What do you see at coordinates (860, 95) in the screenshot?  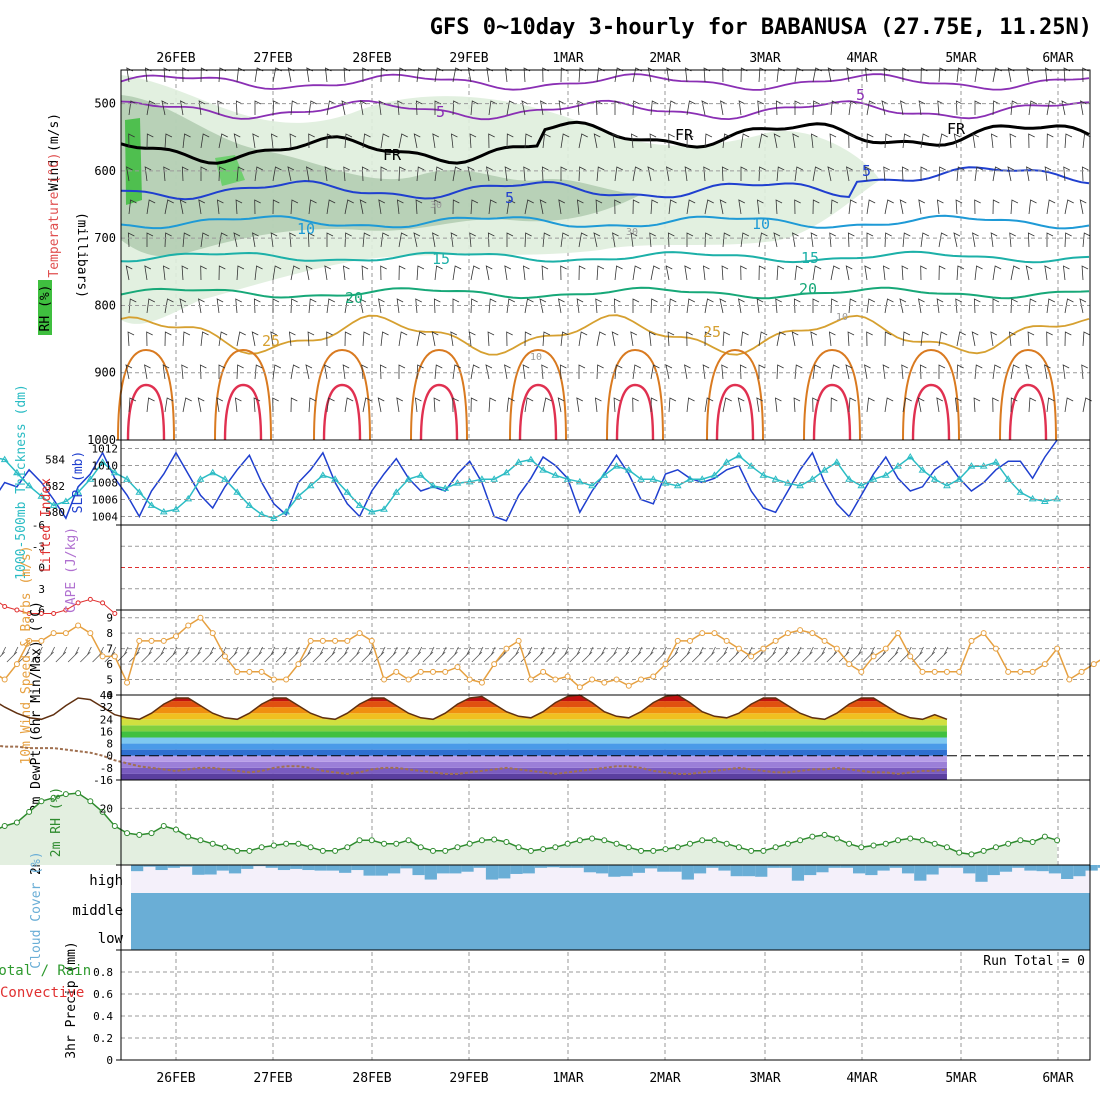 I see `contour-label: 5` at bounding box center [860, 95].